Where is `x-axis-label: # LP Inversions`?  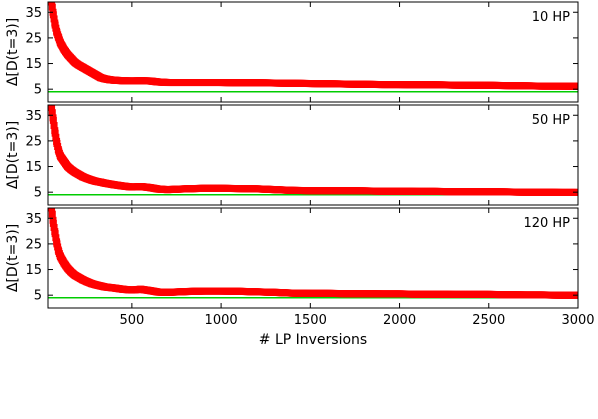
x-axis-label: # LP Inversions is located at coordinates (313, 340).